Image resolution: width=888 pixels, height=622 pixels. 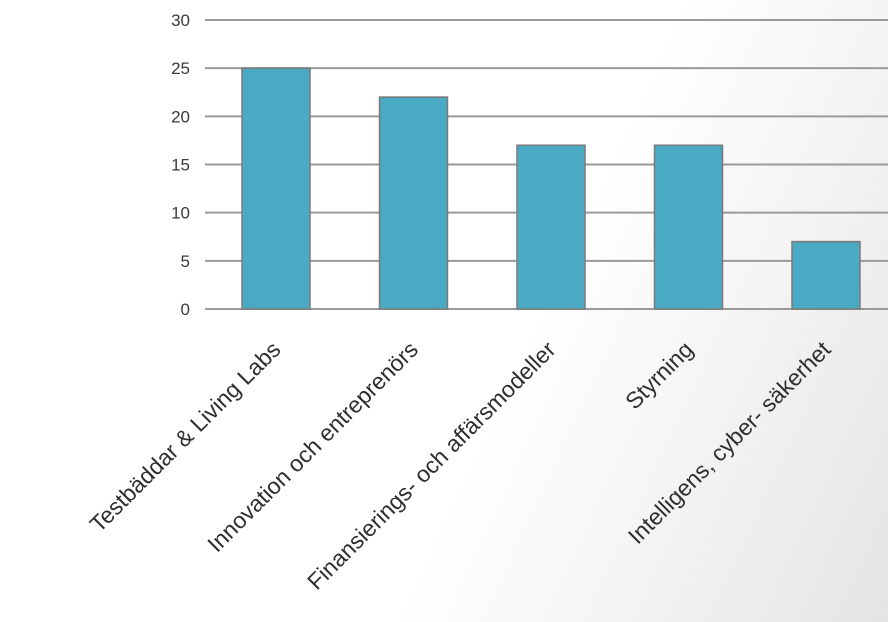 What do you see at coordinates (180, 68) in the screenshot?
I see `y-tick-label-25: 25` at bounding box center [180, 68].